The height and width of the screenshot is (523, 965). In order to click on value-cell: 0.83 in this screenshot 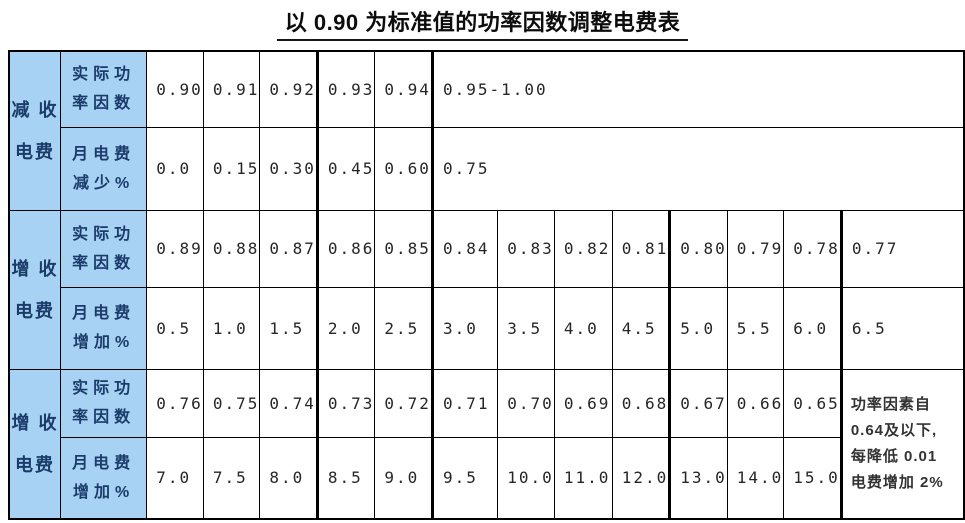, I will do `click(526, 248)`.